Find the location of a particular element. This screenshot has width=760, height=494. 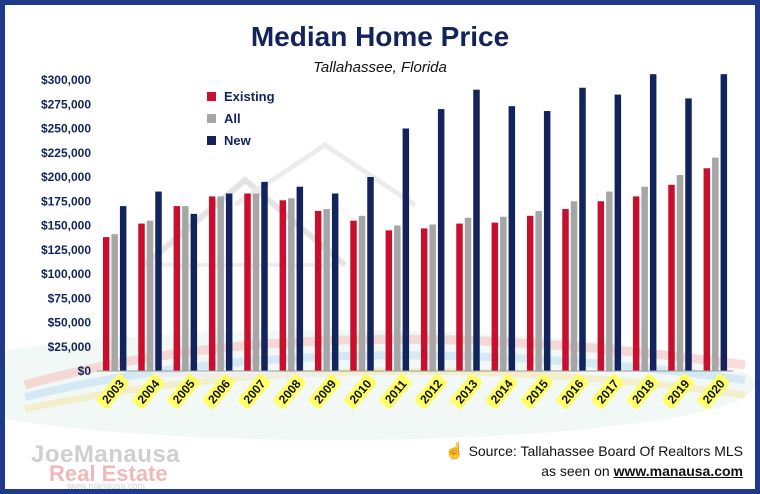

x-tick-label-group: 2004 is located at coordinates (148, 391).